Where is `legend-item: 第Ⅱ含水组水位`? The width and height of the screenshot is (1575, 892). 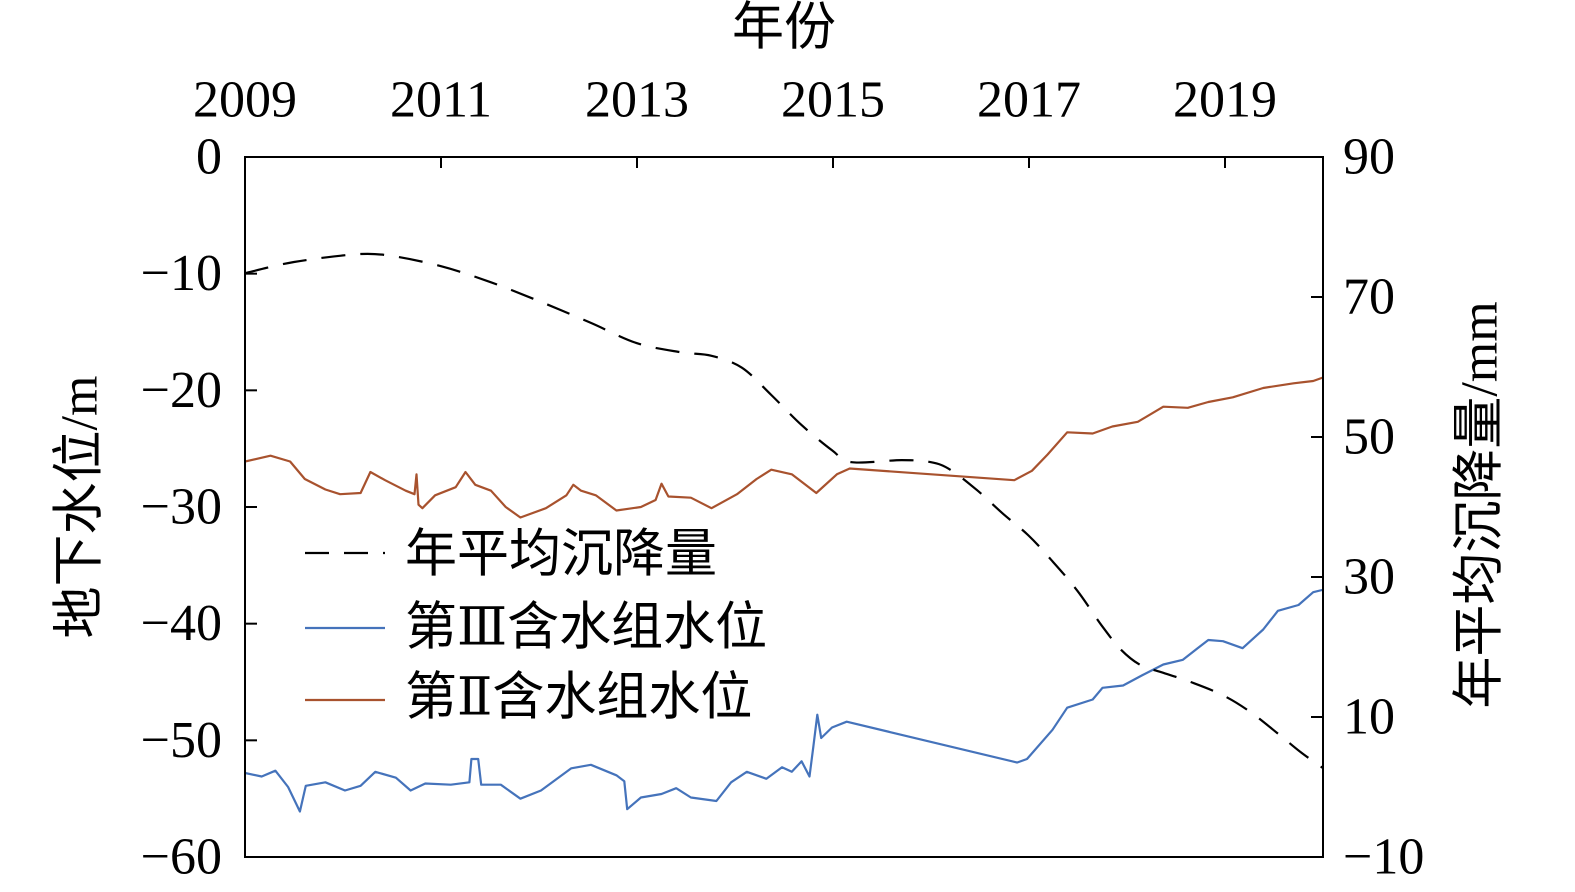
legend-item: 第Ⅱ含水组水位 is located at coordinates (528, 698).